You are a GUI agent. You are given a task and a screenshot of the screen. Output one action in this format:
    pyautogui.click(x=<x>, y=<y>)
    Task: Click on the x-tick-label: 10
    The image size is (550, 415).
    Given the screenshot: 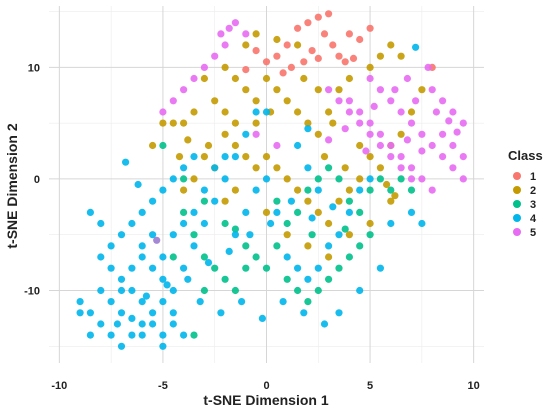 What is the action you would take?
    pyautogui.click(x=474, y=386)
    